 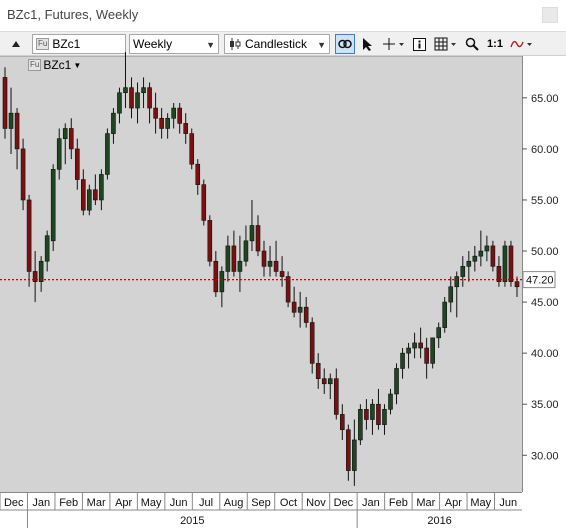 What do you see at coordinates (234, 503) in the screenshot?
I see `month-label: Aug` at bounding box center [234, 503].